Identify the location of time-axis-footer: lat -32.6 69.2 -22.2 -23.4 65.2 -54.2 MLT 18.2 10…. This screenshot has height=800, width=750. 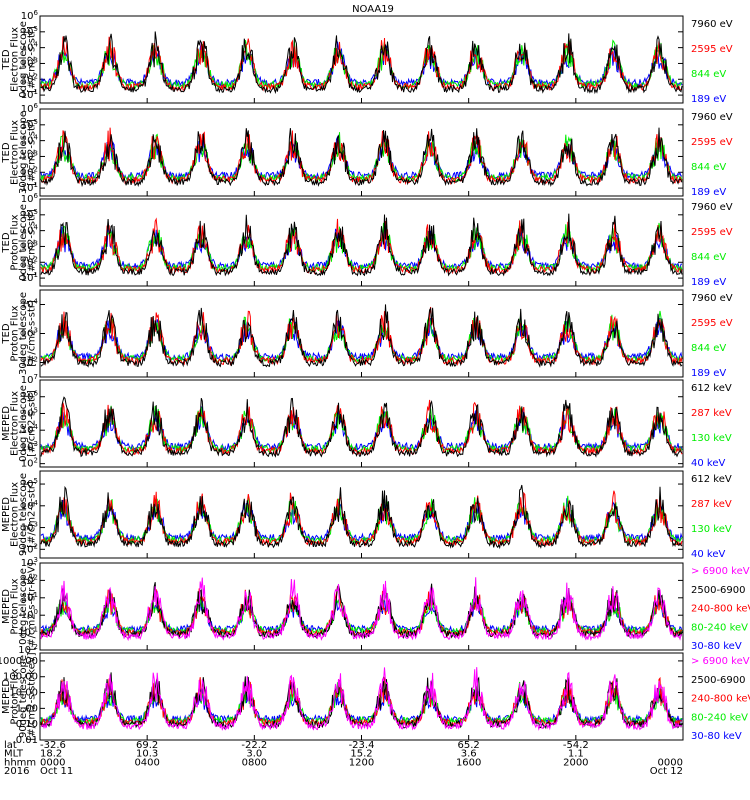
(343, 758).